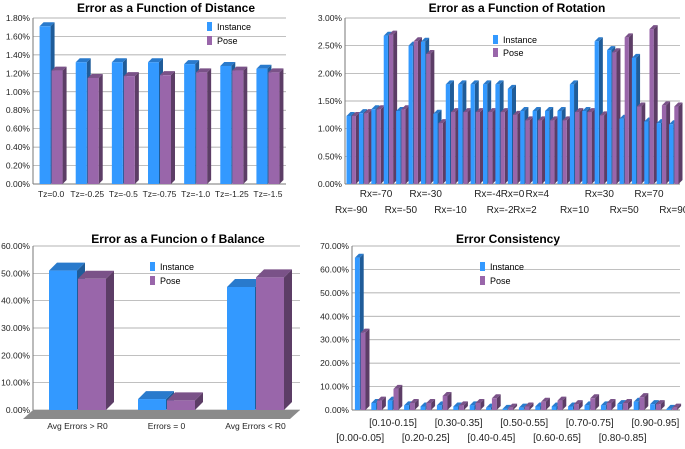 The image size is (685, 449). What do you see at coordinates (234, 27) in the screenshot?
I see `legend-label-instance: Instance` at bounding box center [234, 27].